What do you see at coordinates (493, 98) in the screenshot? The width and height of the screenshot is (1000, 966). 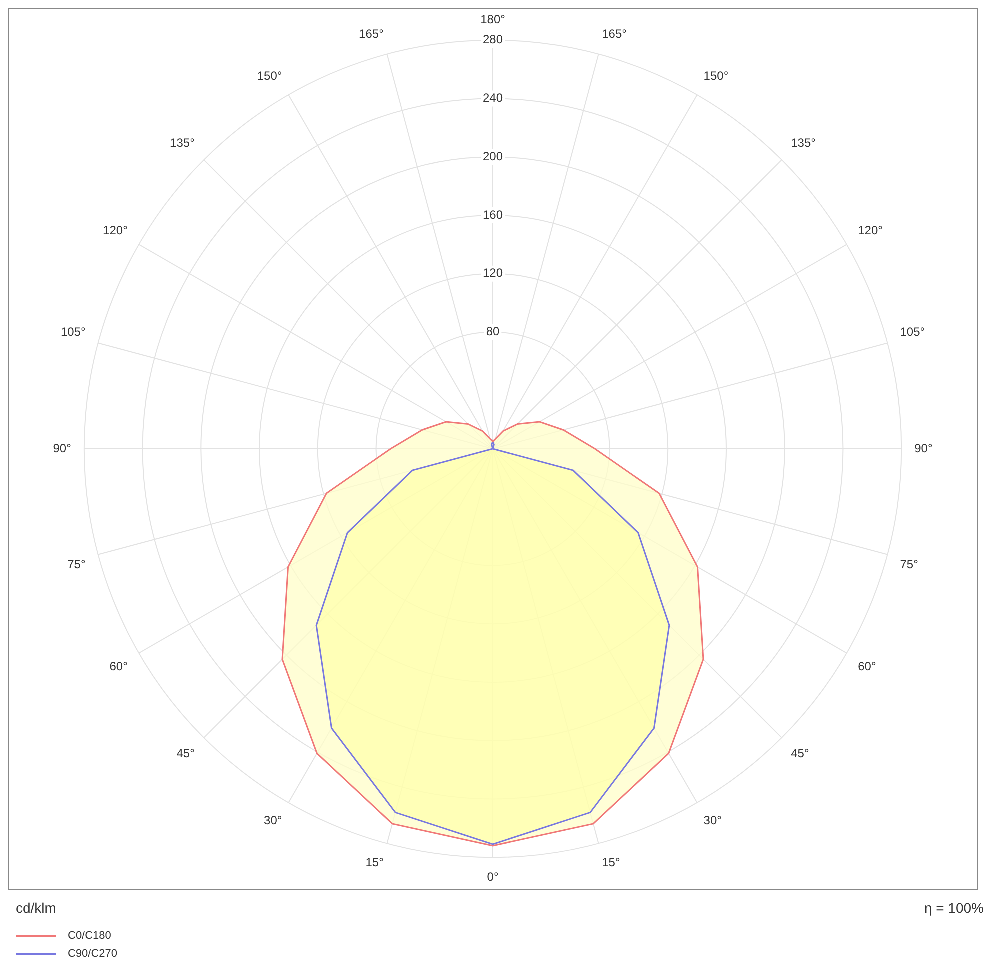 I see `y-tick-label: 240` at bounding box center [493, 98].